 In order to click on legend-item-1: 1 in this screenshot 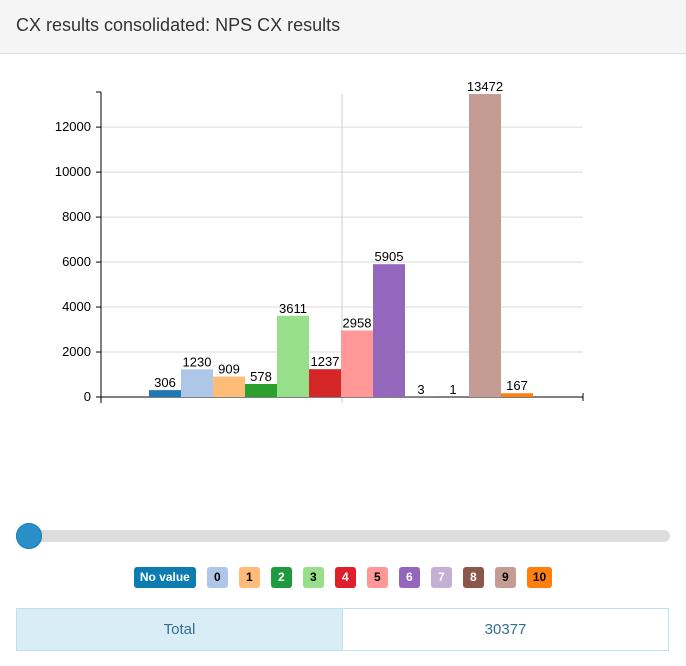, I will do `click(249, 577)`.